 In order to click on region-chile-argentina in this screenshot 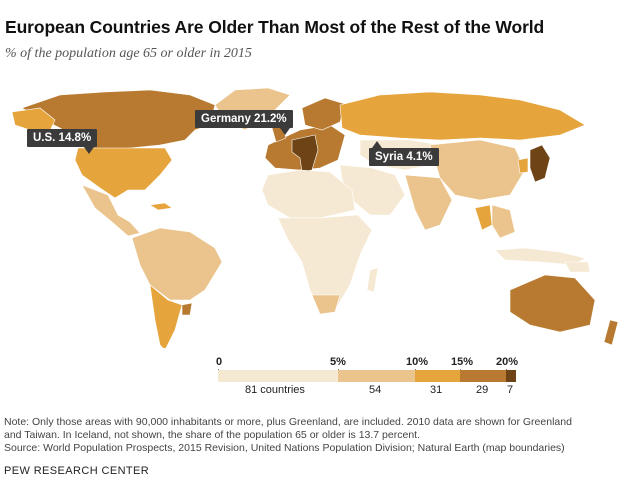, I will do `click(166, 316)`.